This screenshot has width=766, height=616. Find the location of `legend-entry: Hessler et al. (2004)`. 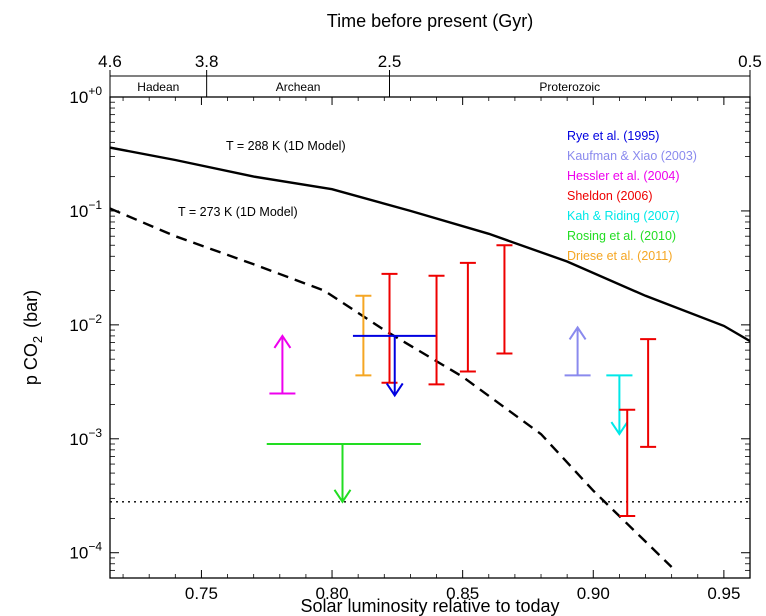

legend-entry: Hessler et al. (2004) is located at coordinates (623, 176).